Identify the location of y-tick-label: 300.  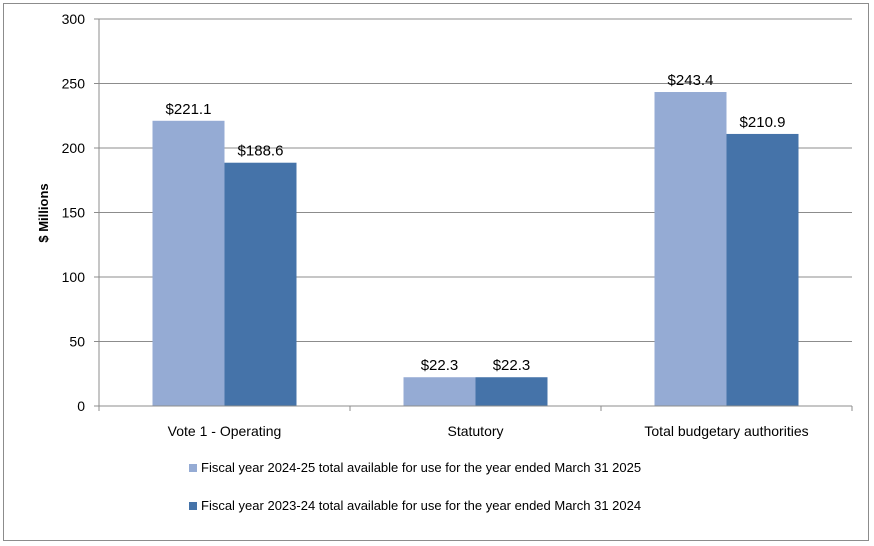
(74, 19).